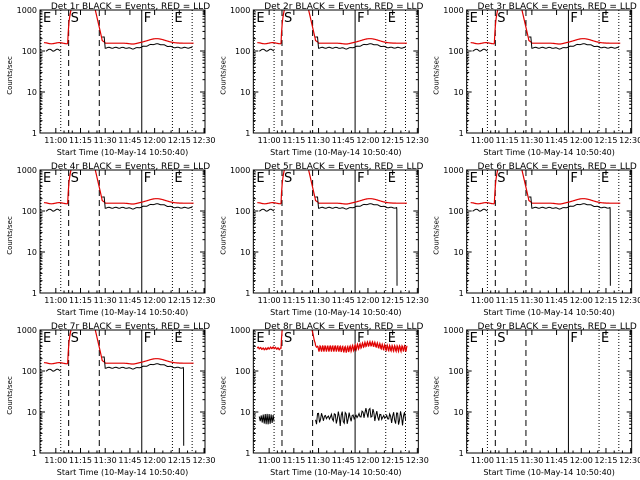  I want to click on panel-title: Det 7r BLACK = Events, RED = LLD, so click(130, 327).